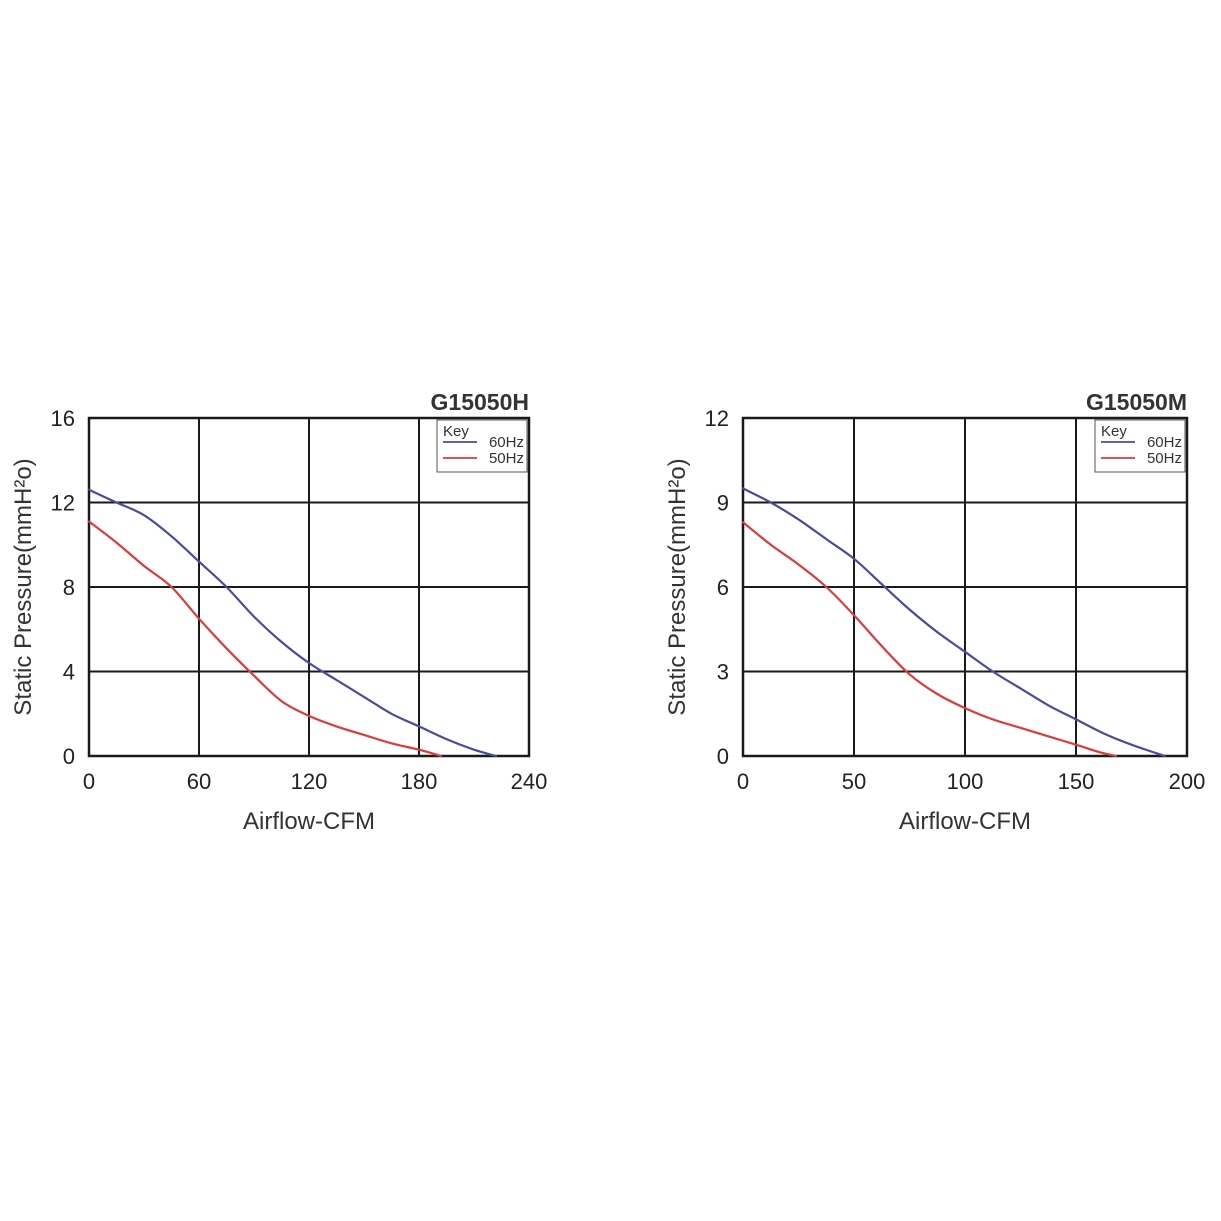  What do you see at coordinates (199, 781) in the screenshot?
I see `x-tick-label: 60` at bounding box center [199, 781].